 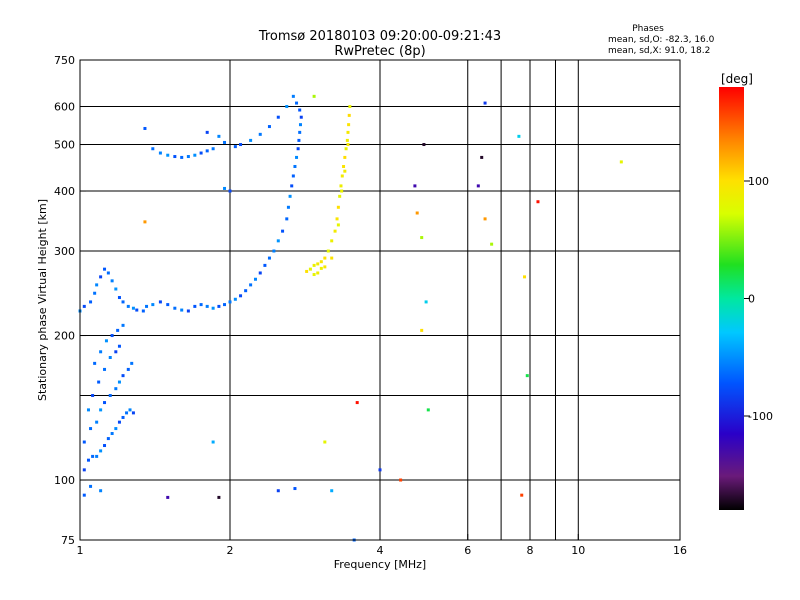 What do you see at coordinates (64, 480) in the screenshot?
I see `y-tick-label: 100` at bounding box center [64, 480].